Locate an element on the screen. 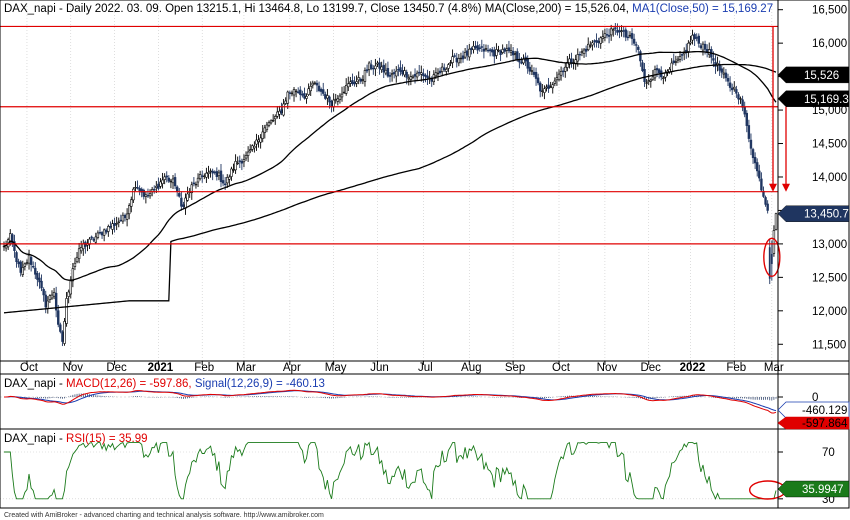 The height and width of the screenshot is (520, 850). macd-title-macd: MACD(12,26) = -597.86, is located at coordinates (129, 384).